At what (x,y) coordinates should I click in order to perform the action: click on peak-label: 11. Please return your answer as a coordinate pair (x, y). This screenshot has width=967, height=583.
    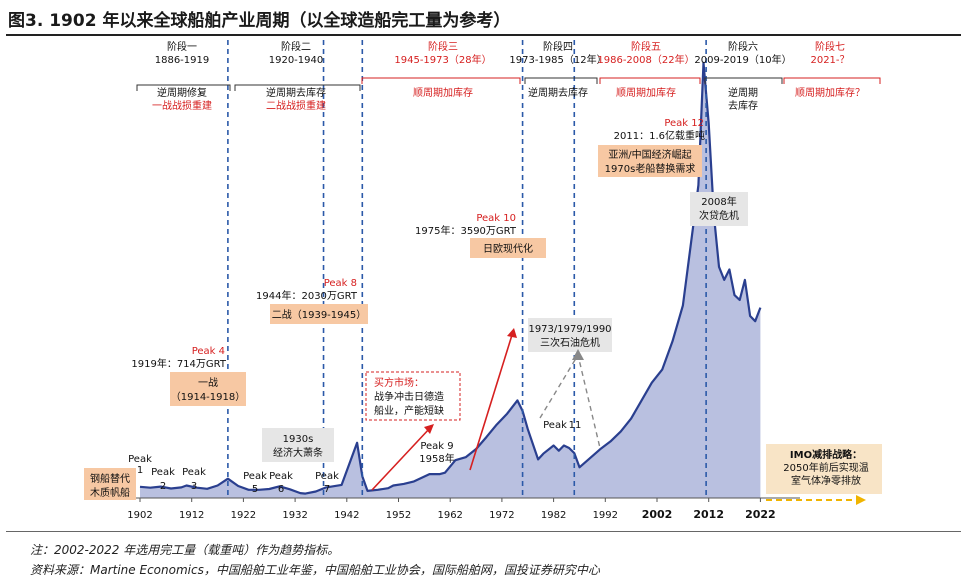
    Looking at the image, I should click on (575, 425).